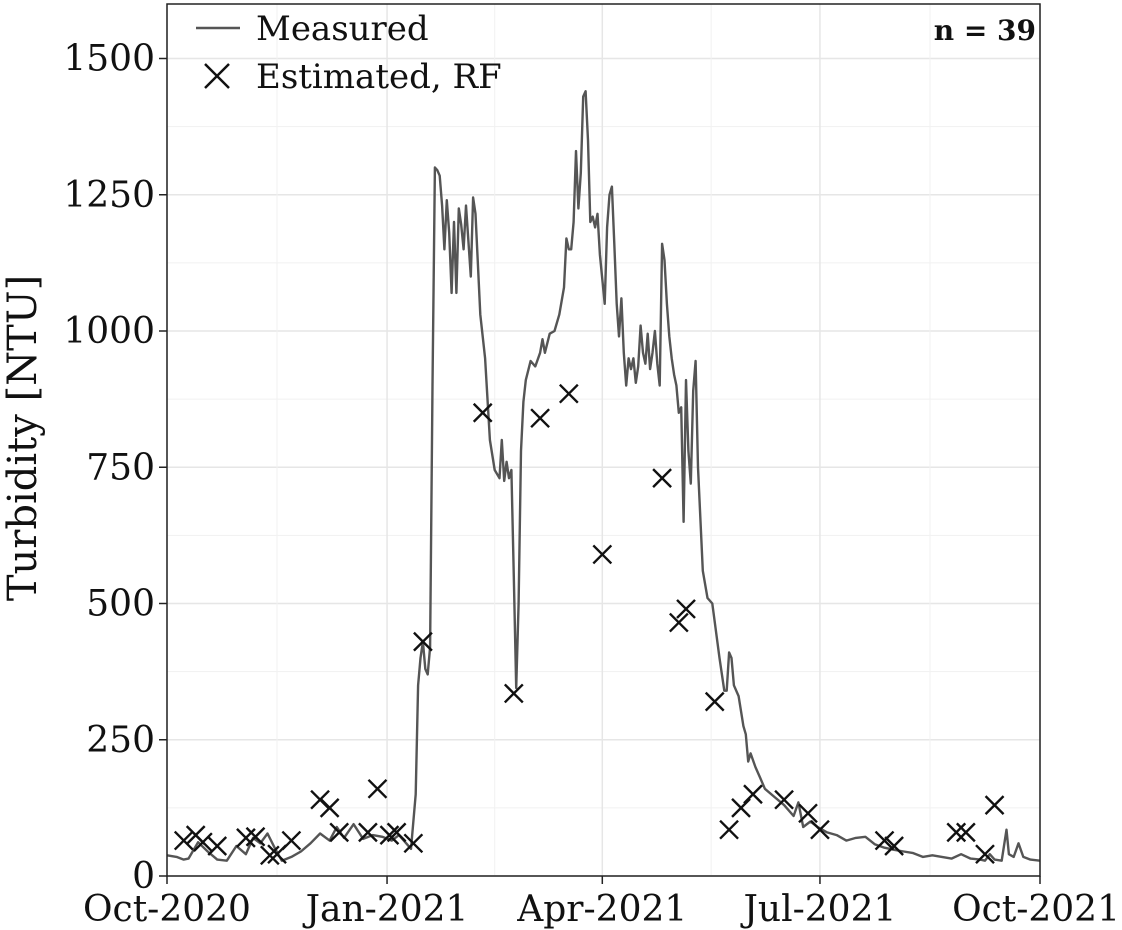  Describe the element at coordinates (1036, 909) in the screenshot. I see `x-tick-label: Oct-2021` at that location.